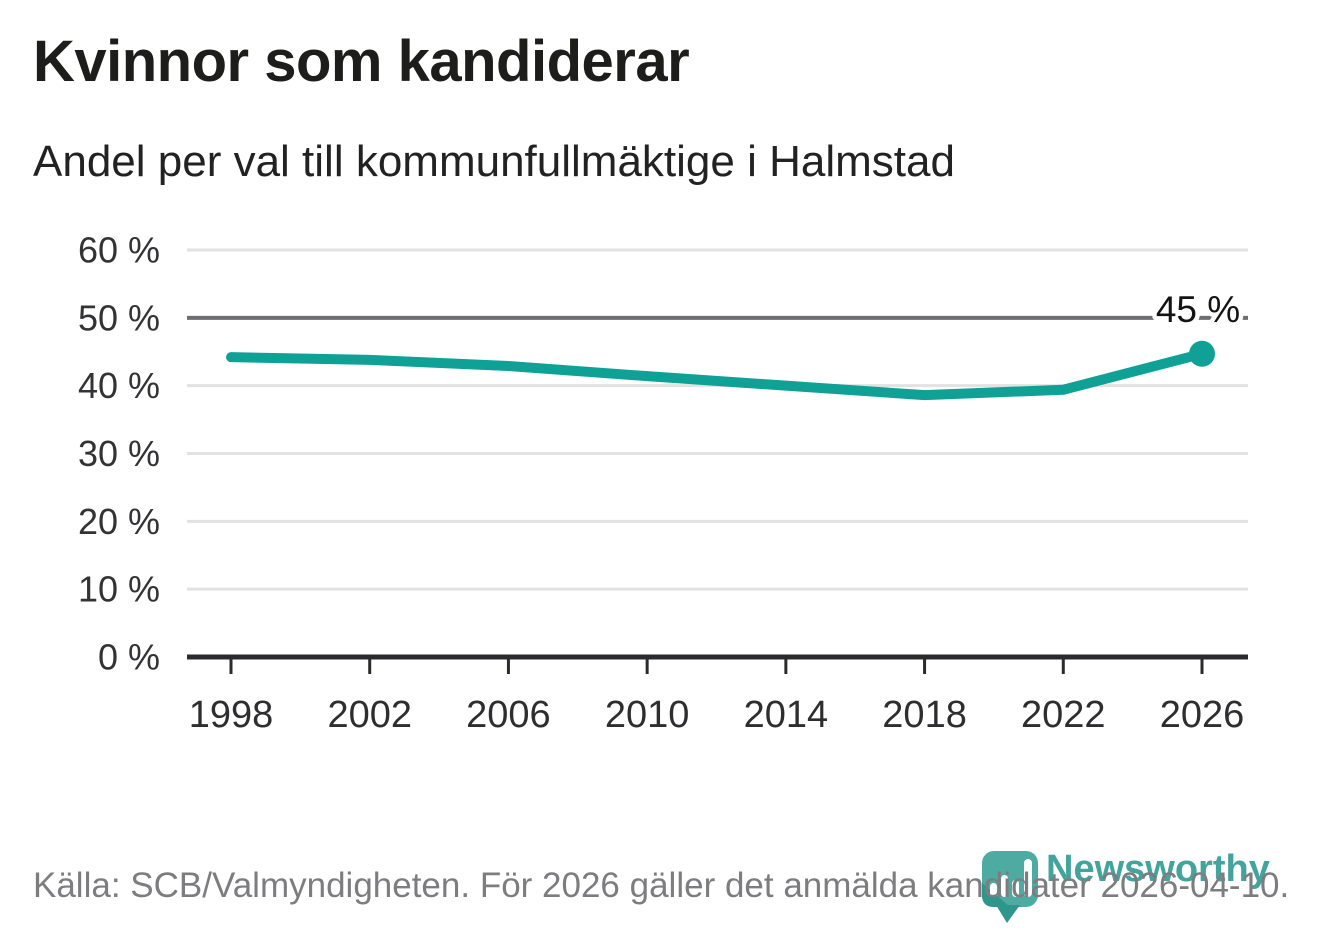 The width and height of the screenshot is (1322, 939). I want to click on y-axis-tick-label: 30 %, so click(119, 453).